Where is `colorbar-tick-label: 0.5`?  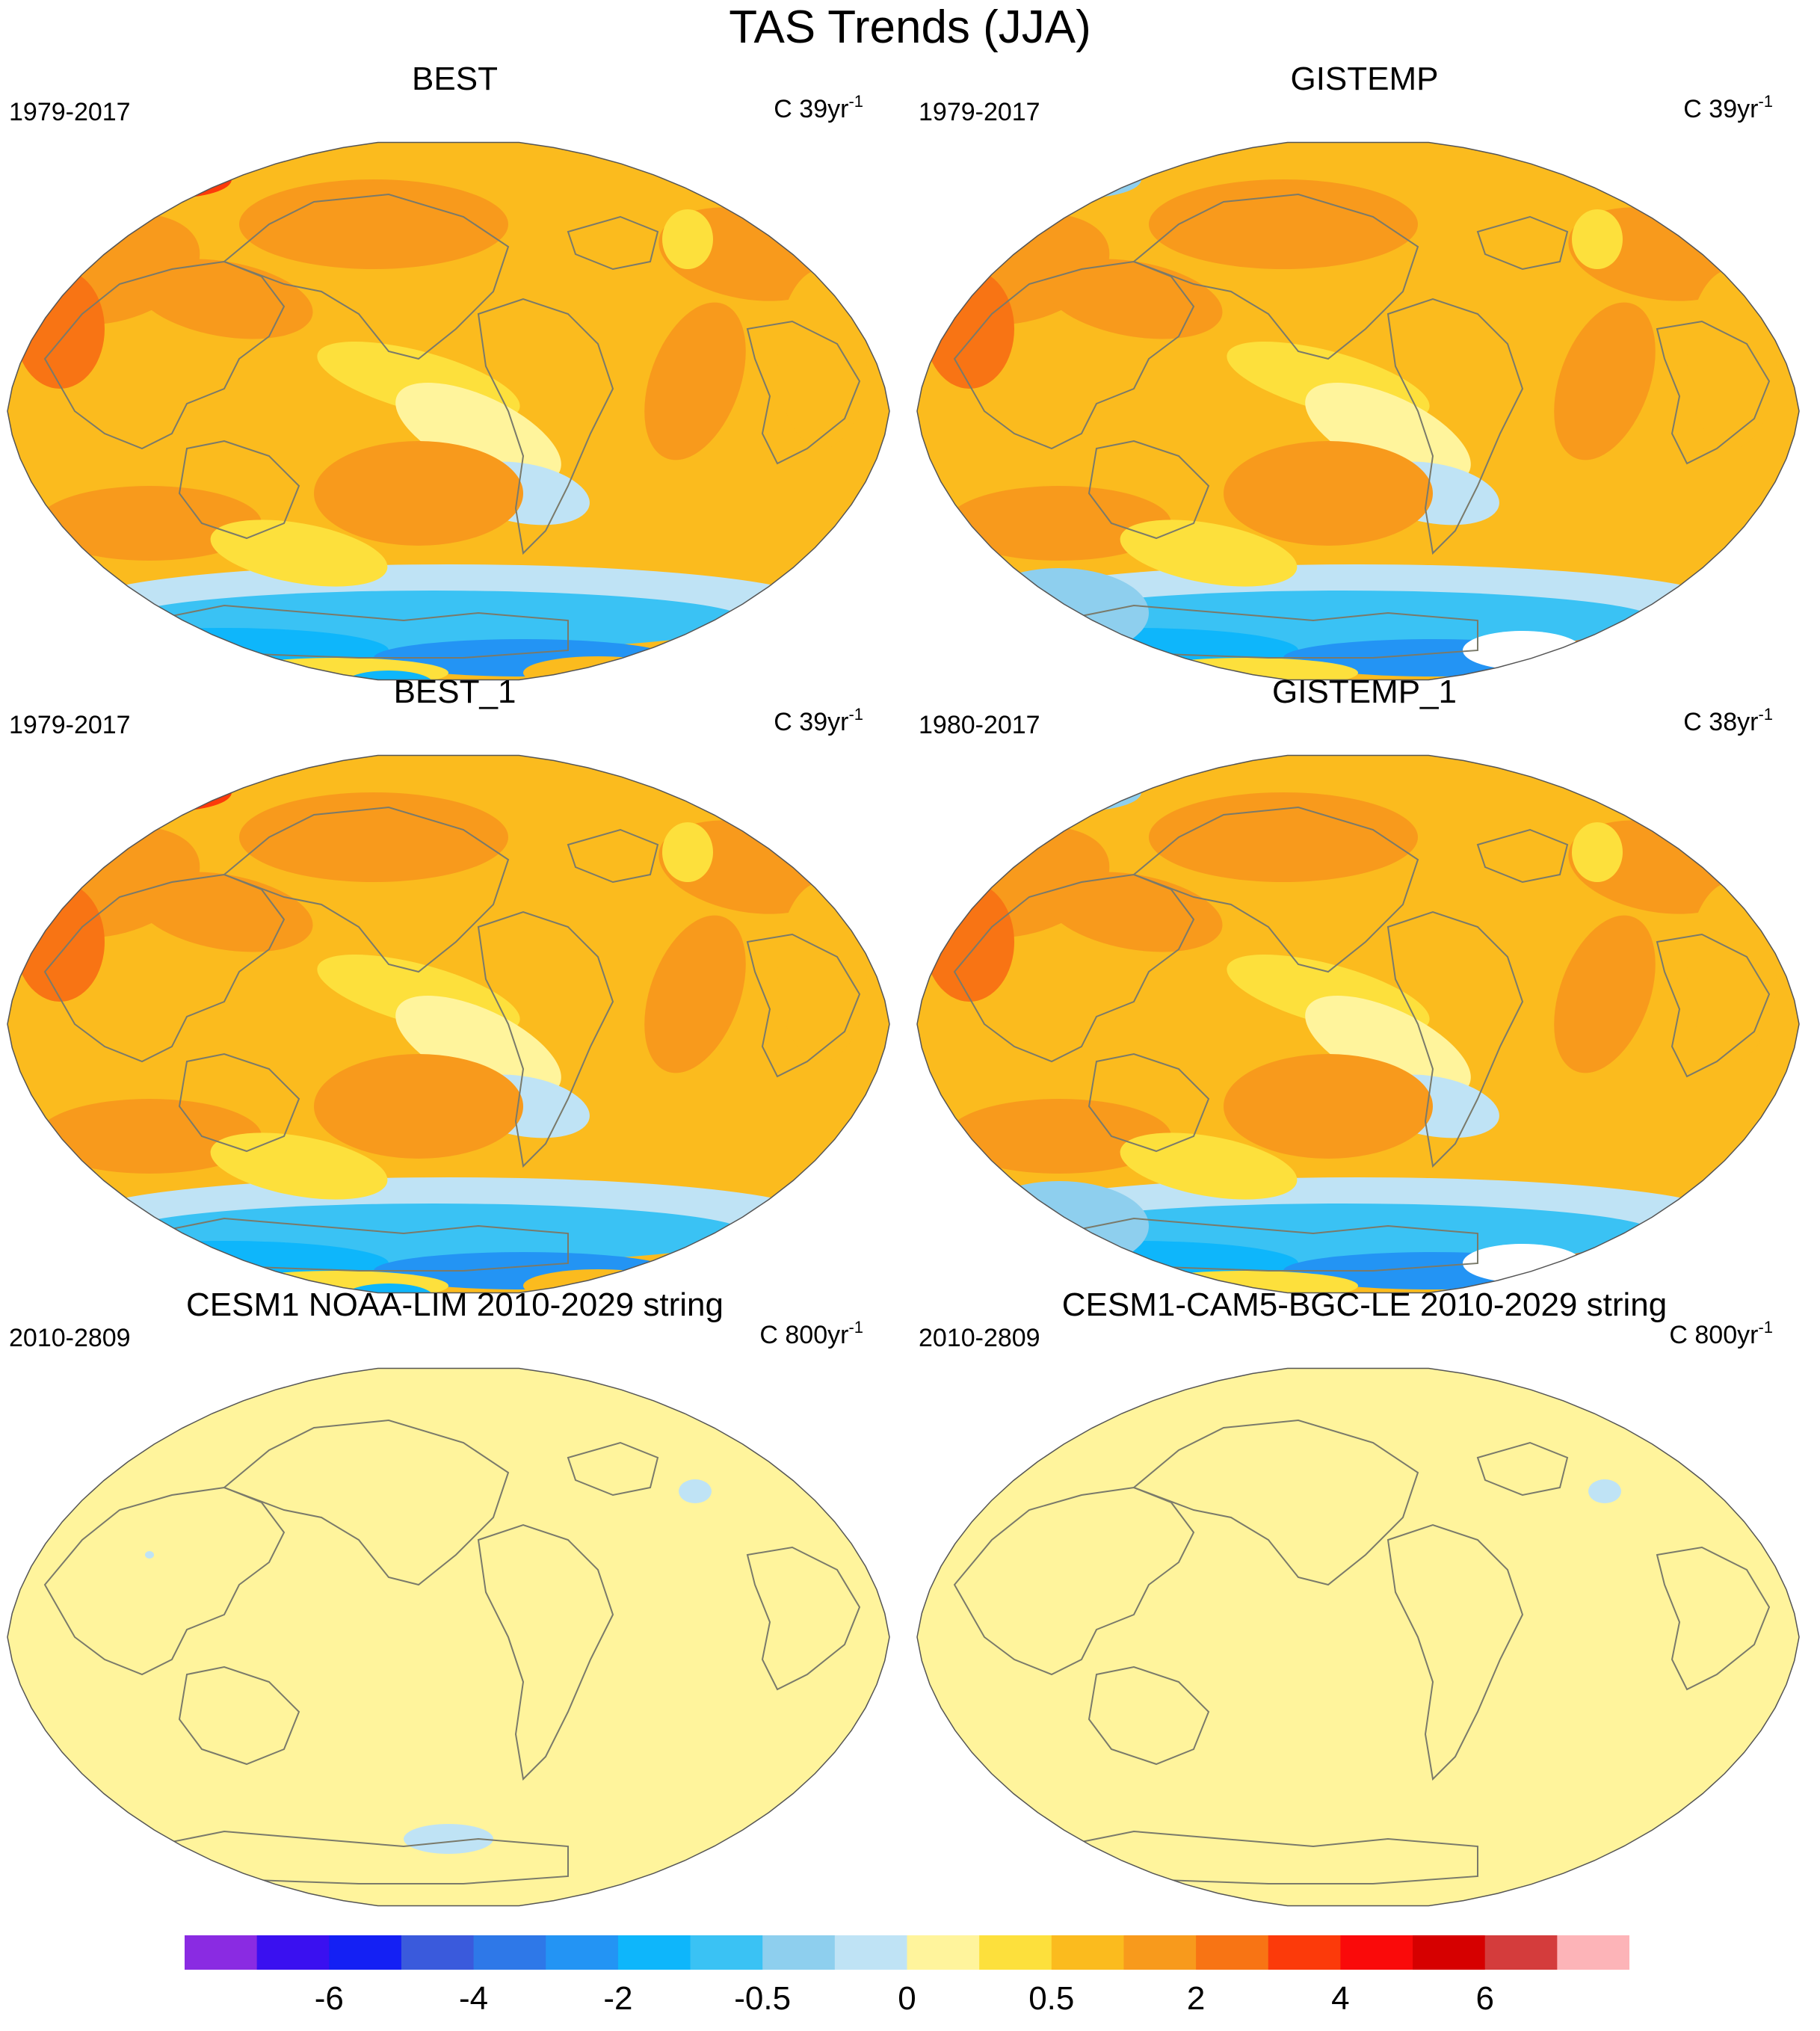 colorbar-tick-label: 0.5 is located at coordinates (1051, 1998).